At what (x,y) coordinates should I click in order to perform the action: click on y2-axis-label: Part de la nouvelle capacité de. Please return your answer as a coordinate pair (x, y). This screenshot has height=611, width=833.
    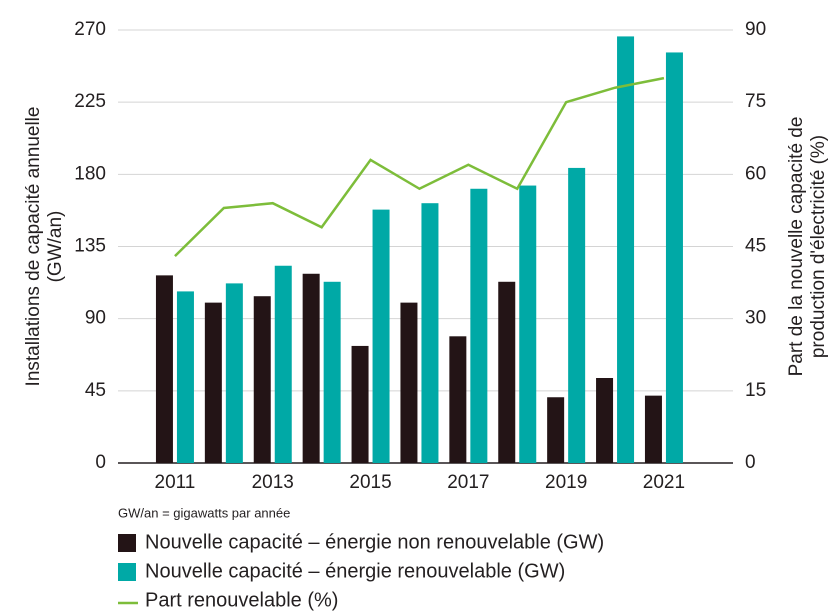
    Looking at the image, I should click on (796, 247).